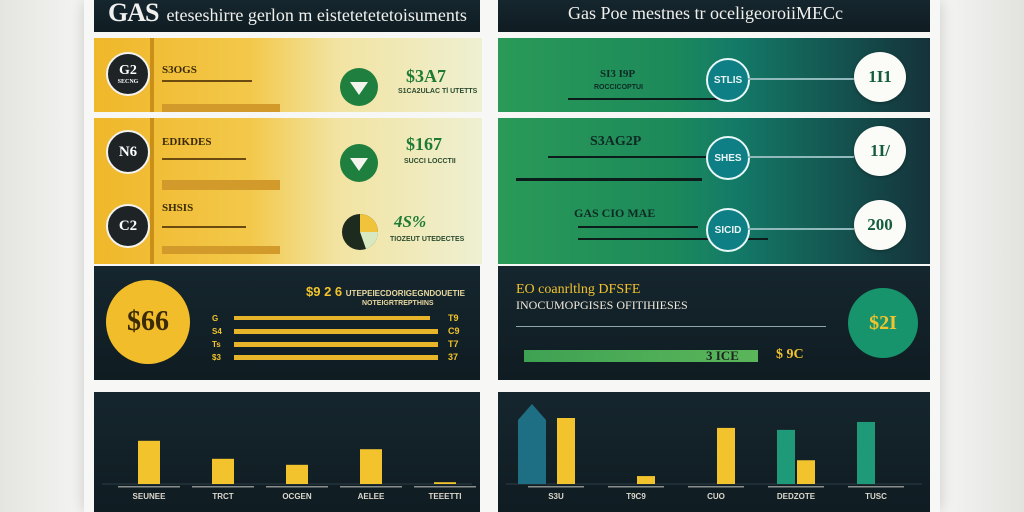 Image resolution: width=1024 pixels, height=512 pixels. What do you see at coordinates (671, 326) in the screenshot?
I see `summary-right-rule` at bounding box center [671, 326].